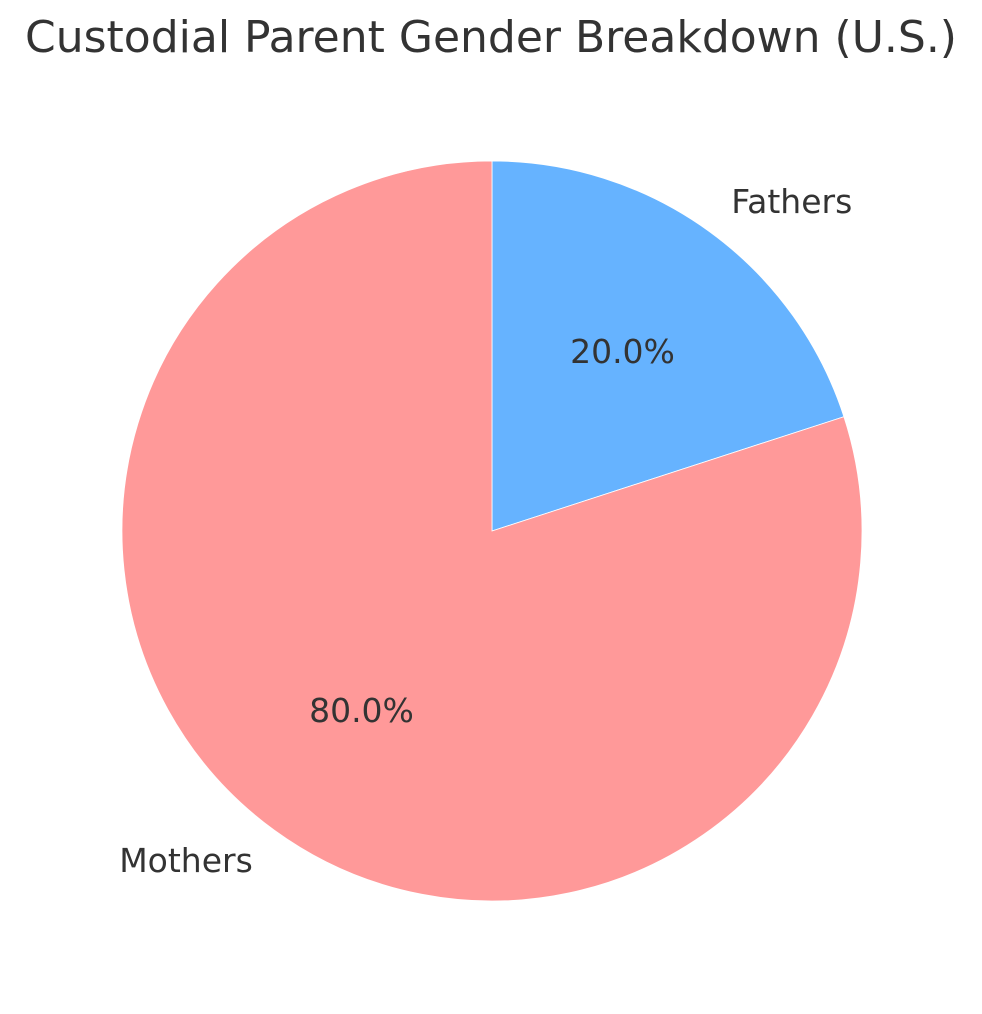 Image resolution: width=982 pixels, height=1014 pixels. What do you see at coordinates (186, 860) in the screenshot?
I see `slice-label-mothers: Mothers` at bounding box center [186, 860].